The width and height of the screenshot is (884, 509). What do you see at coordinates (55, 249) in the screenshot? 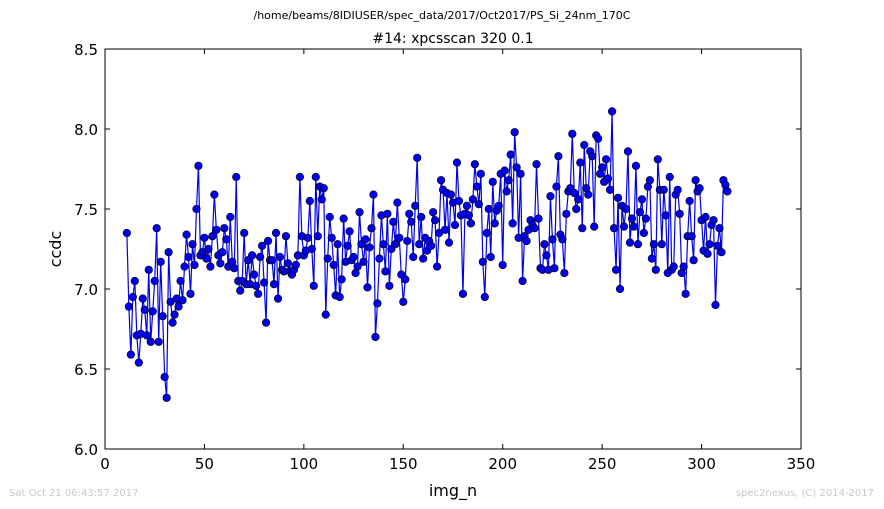
I see `y-axis-label: ccdc` at bounding box center [55, 249].